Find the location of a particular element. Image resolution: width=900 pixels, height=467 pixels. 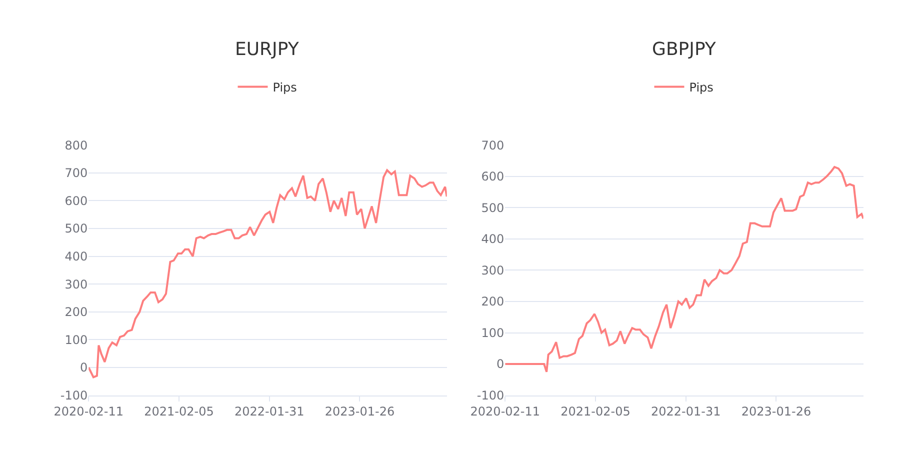

chart-title: EURJPY is located at coordinates (267, 49).